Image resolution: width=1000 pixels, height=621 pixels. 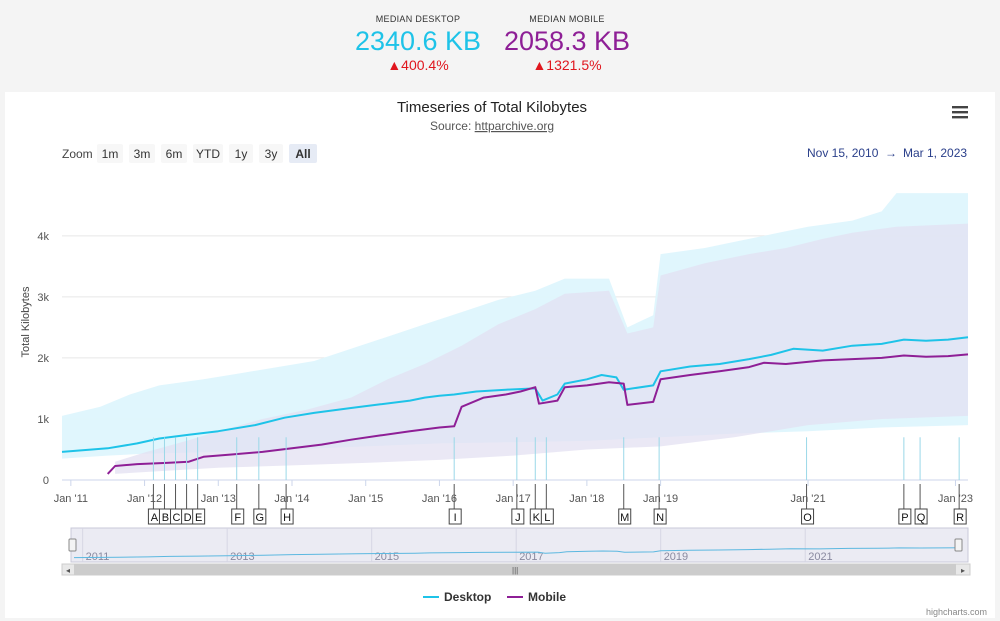 I want to click on scrollbar-grip-icon: |||, so click(x=515, y=570).